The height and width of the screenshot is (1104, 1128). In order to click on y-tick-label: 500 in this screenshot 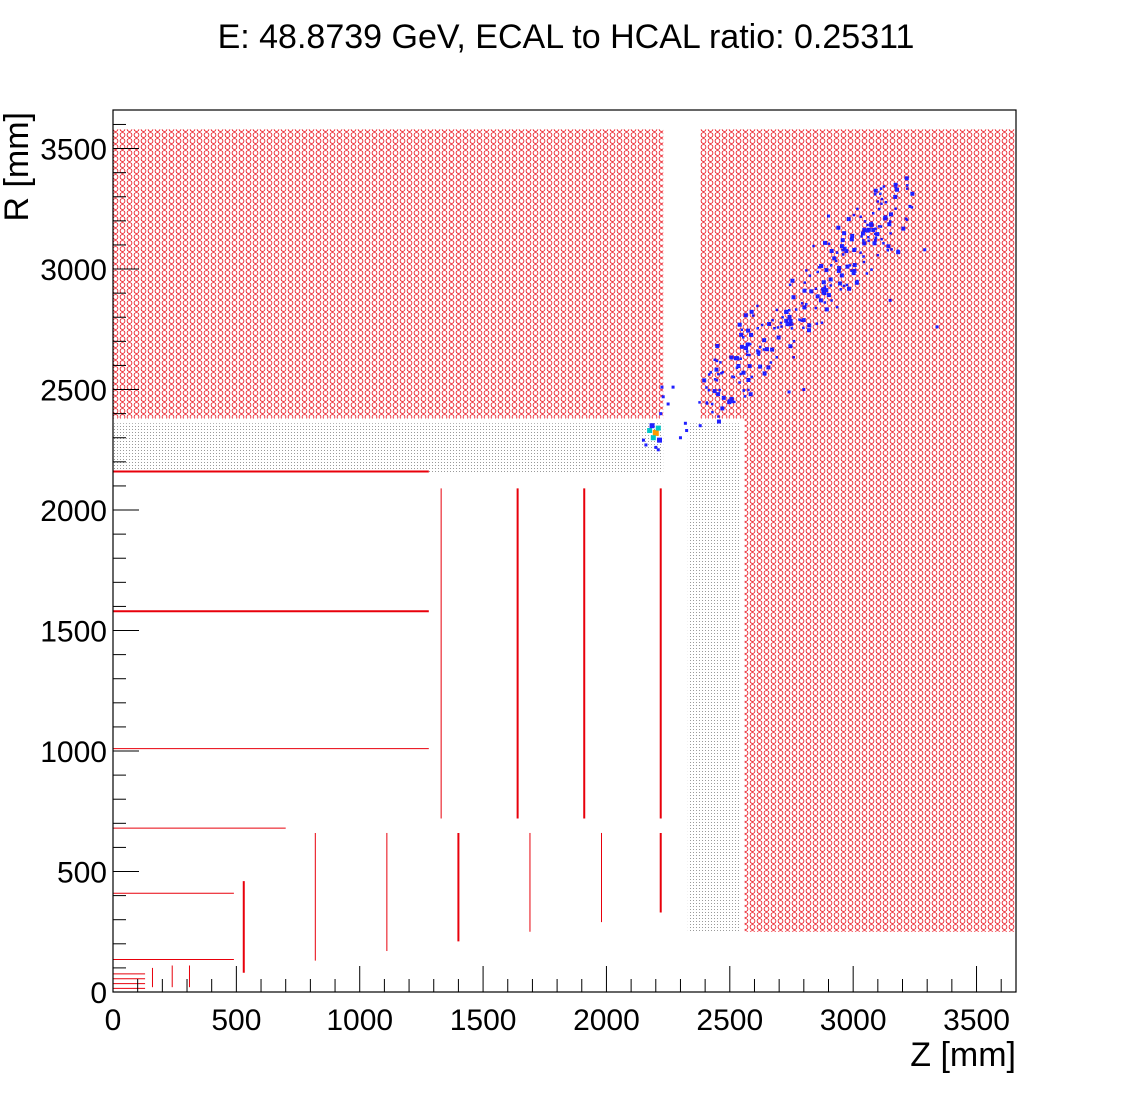, I will do `click(82, 873)`.